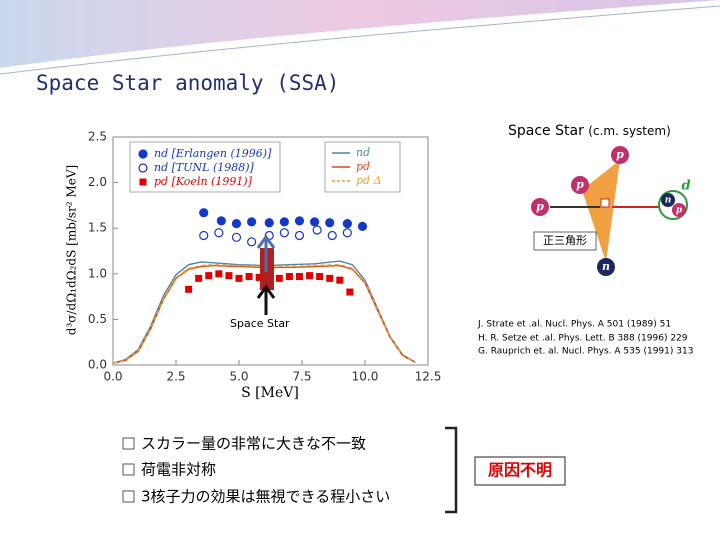 This screenshot has width=720, height=544. I want to click on header-line, so click(360, 40).